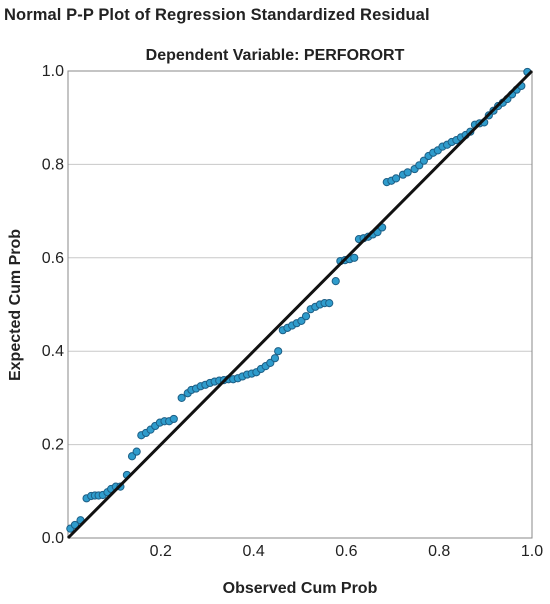 Image resolution: width=550 pixels, height=604 pixels. What do you see at coordinates (53, 445) in the screenshot?
I see `y-tick-label: 0.2` at bounding box center [53, 445].